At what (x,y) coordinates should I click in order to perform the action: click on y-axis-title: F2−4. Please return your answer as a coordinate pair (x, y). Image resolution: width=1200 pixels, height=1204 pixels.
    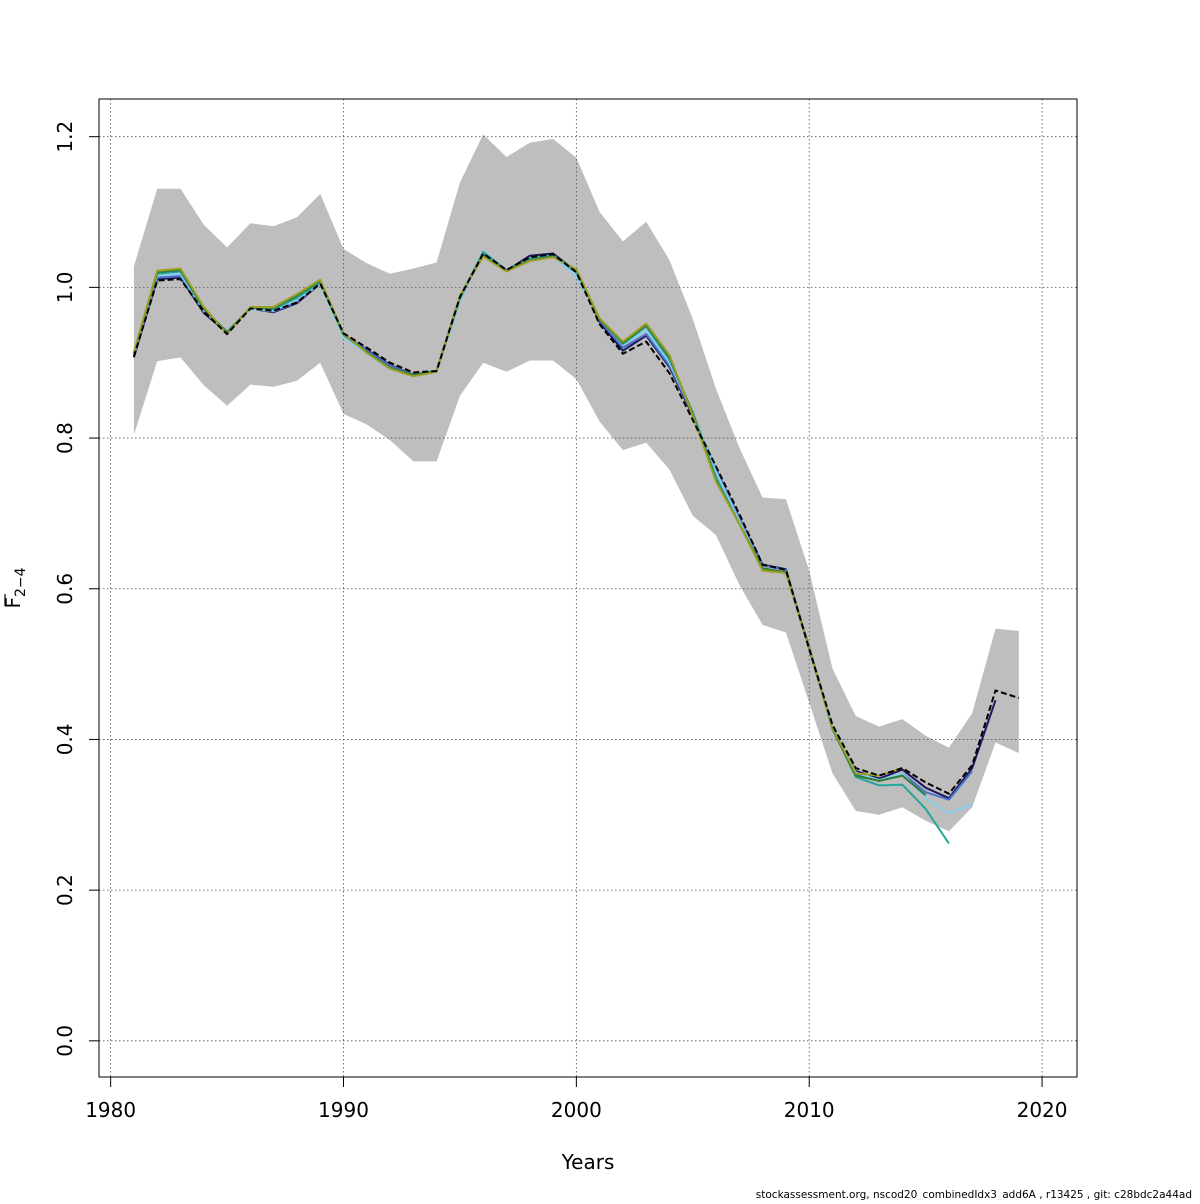
    Looking at the image, I should click on (15, 587).